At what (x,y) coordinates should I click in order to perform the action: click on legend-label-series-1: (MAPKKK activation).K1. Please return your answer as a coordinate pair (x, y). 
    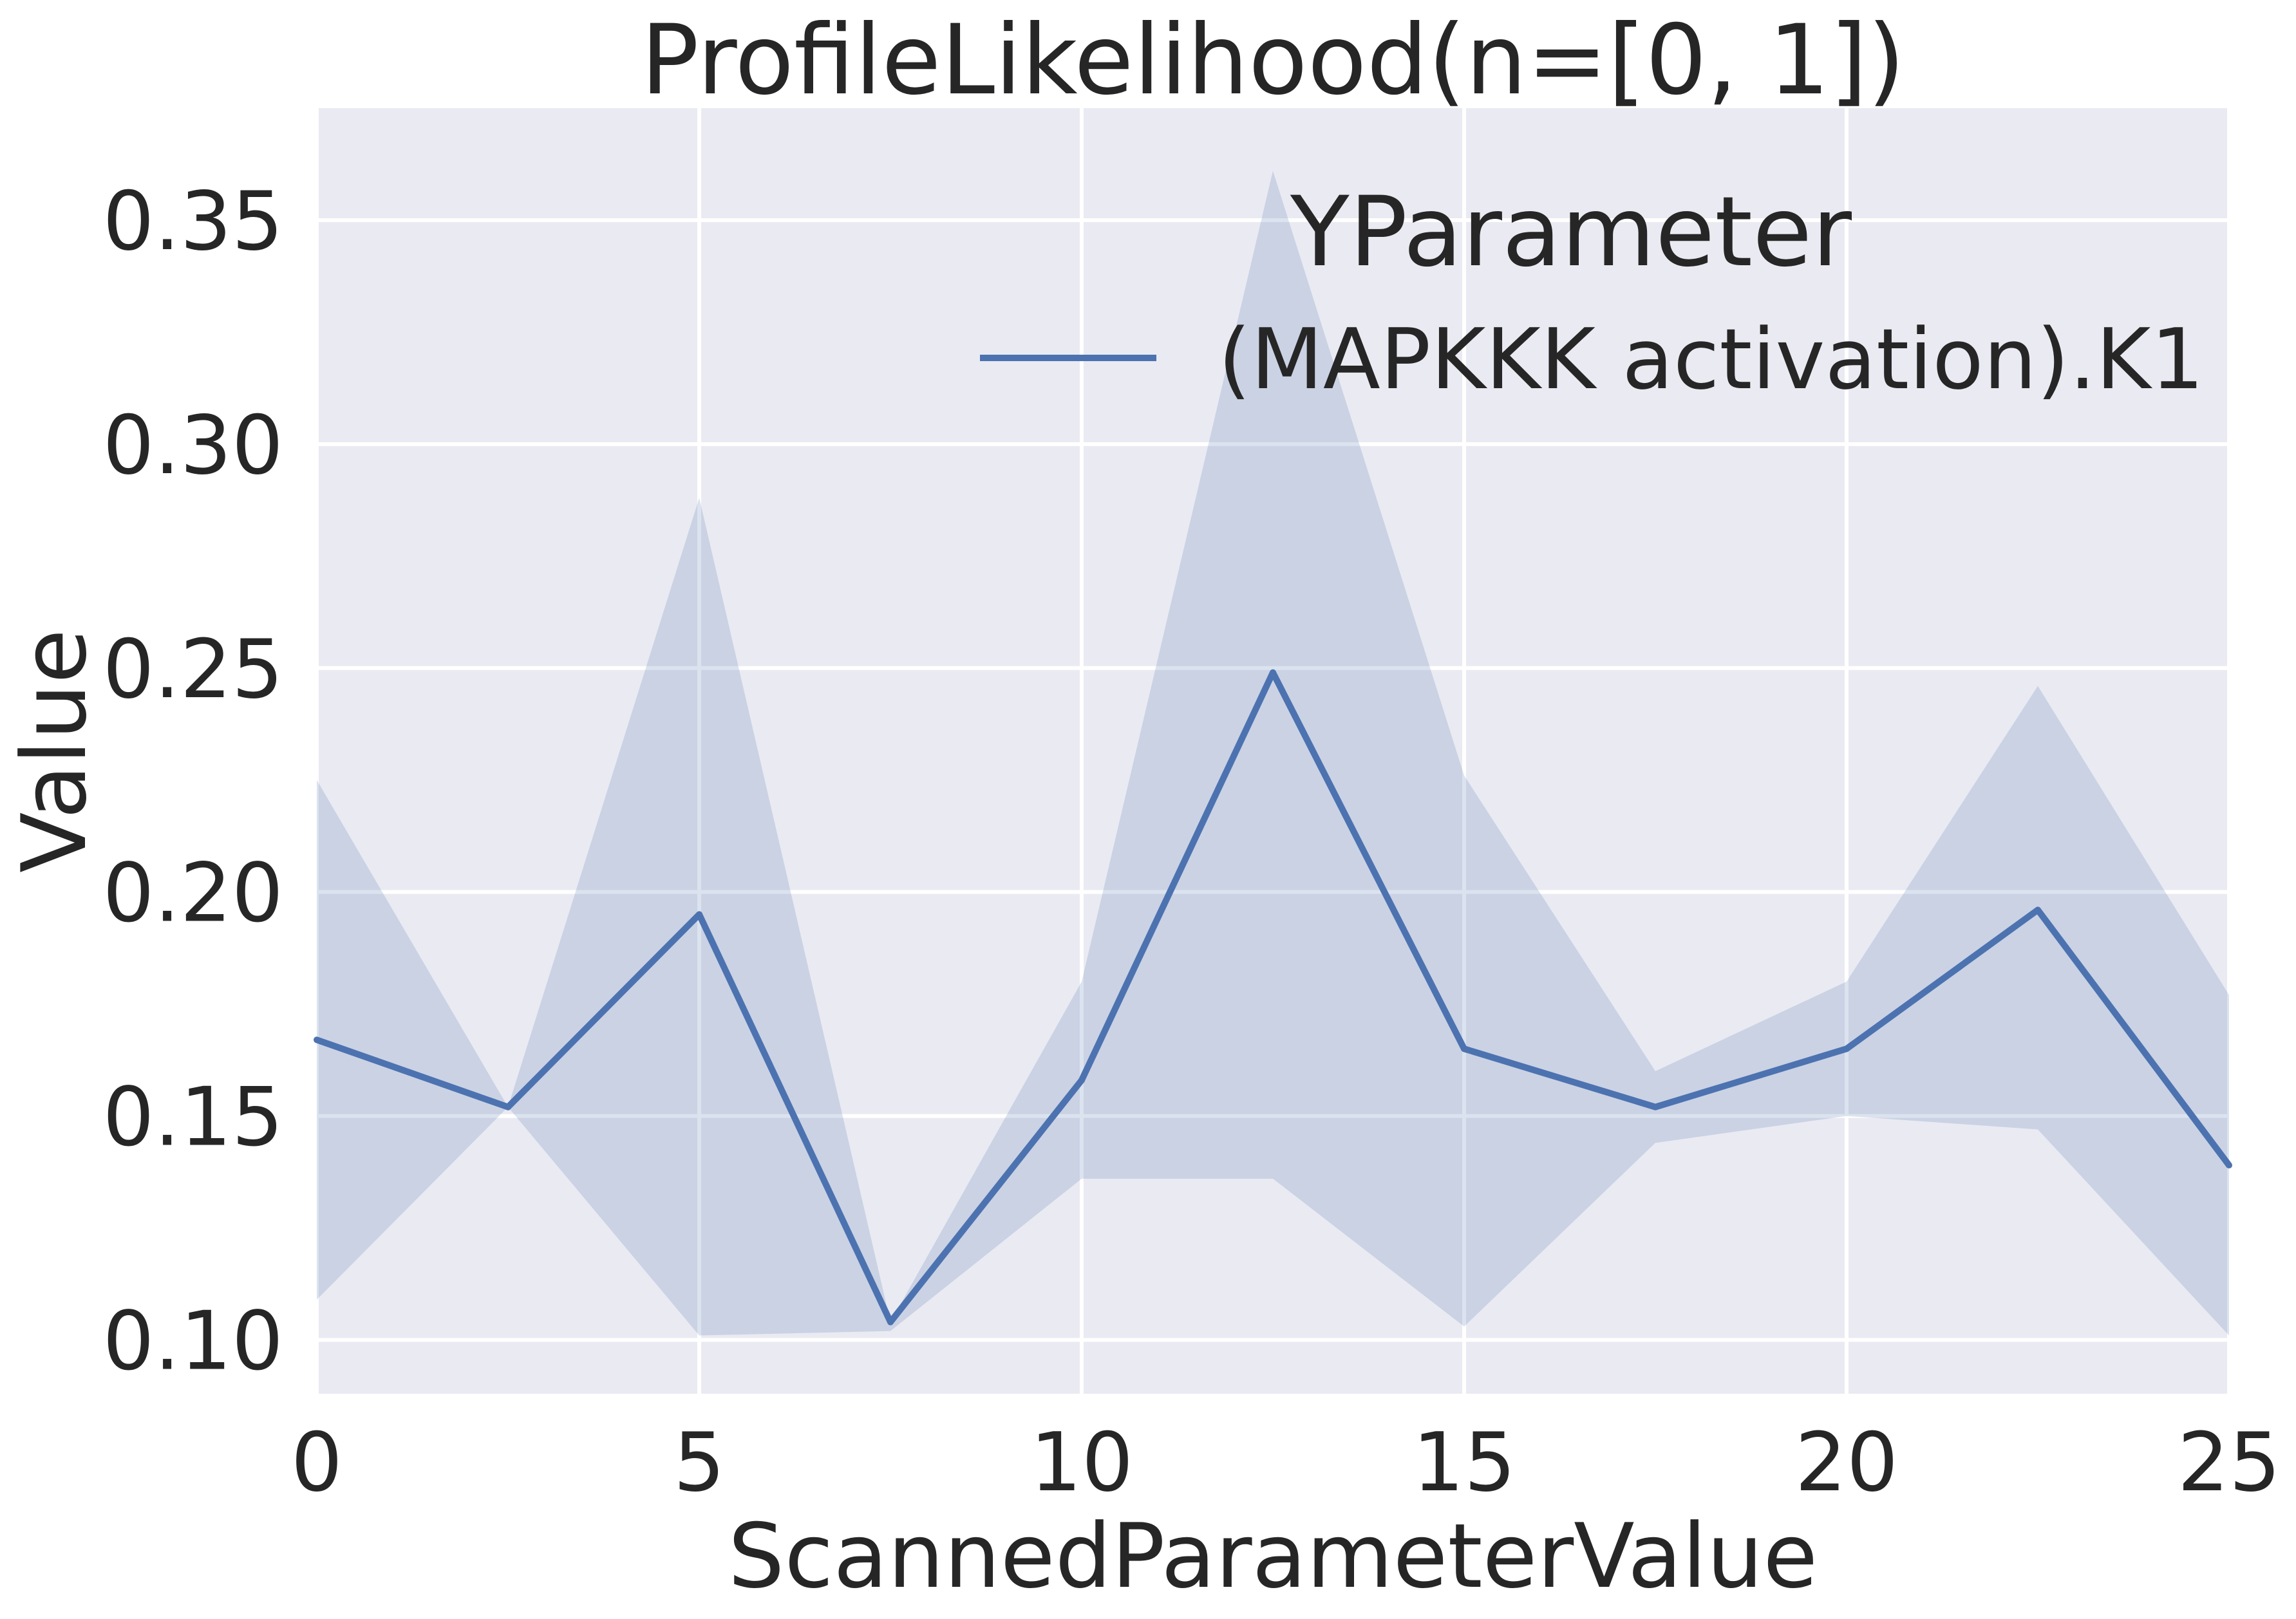
    Looking at the image, I should click on (1711, 359).